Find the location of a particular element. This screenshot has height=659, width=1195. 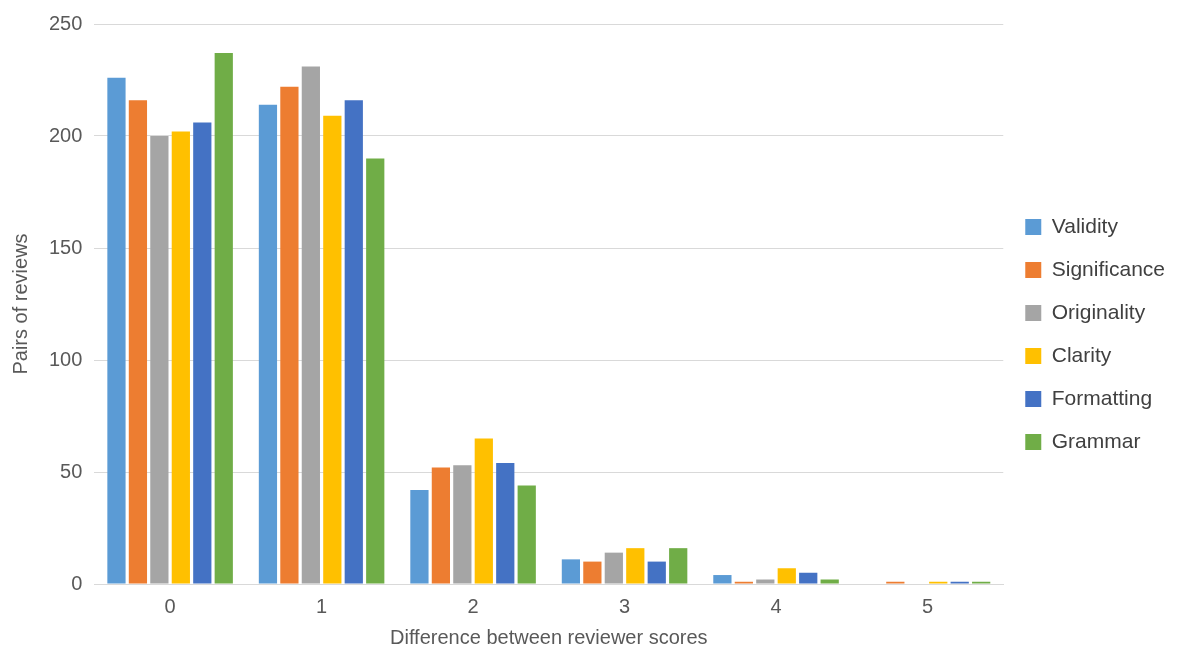

x-tick-label: 0 is located at coordinates (170, 605).